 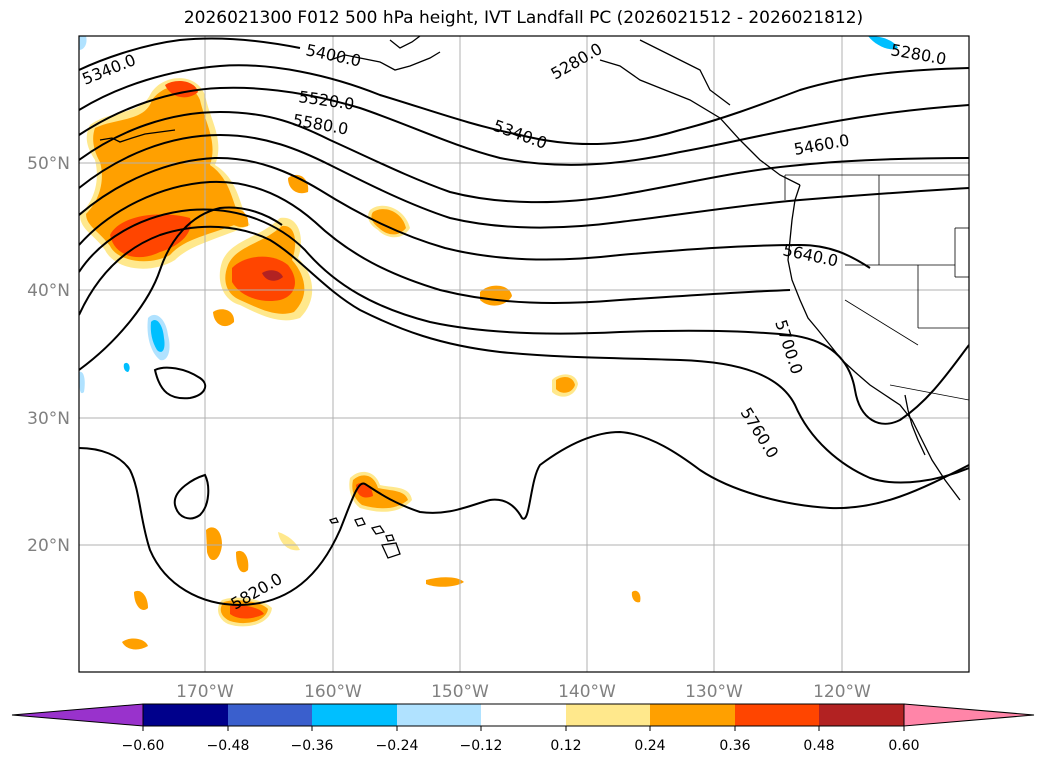 I want to click on lat-label: 50°N, so click(x=48, y=164).